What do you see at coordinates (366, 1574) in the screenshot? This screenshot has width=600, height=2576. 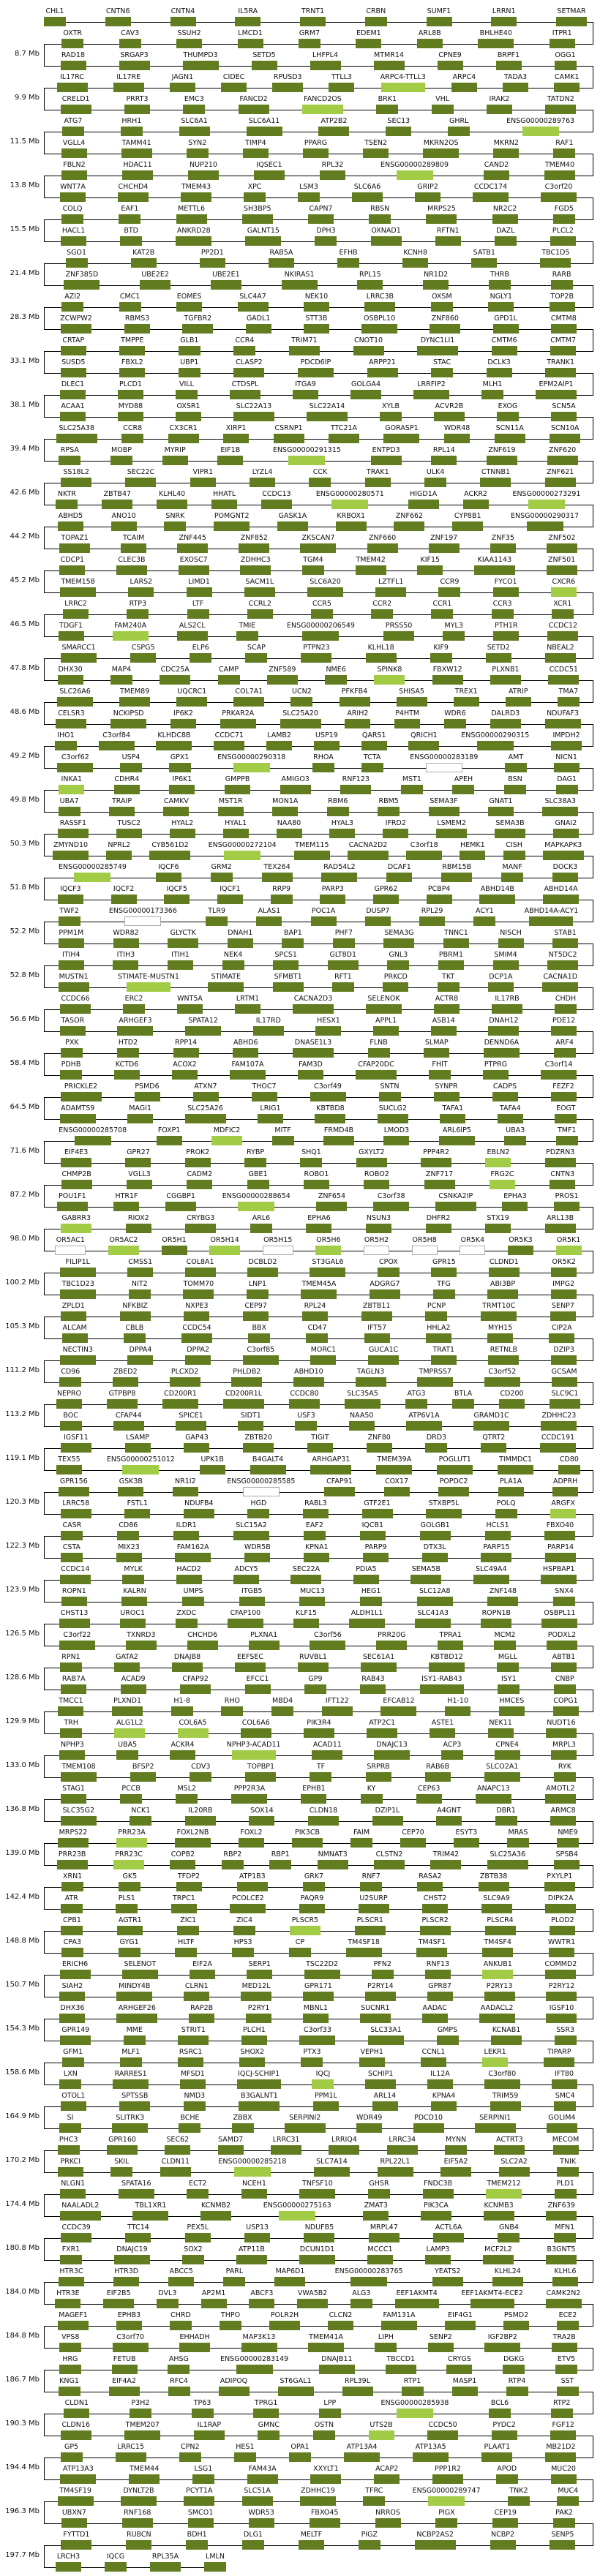 I see `gene-item: PDIA5` at bounding box center [366, 1574].